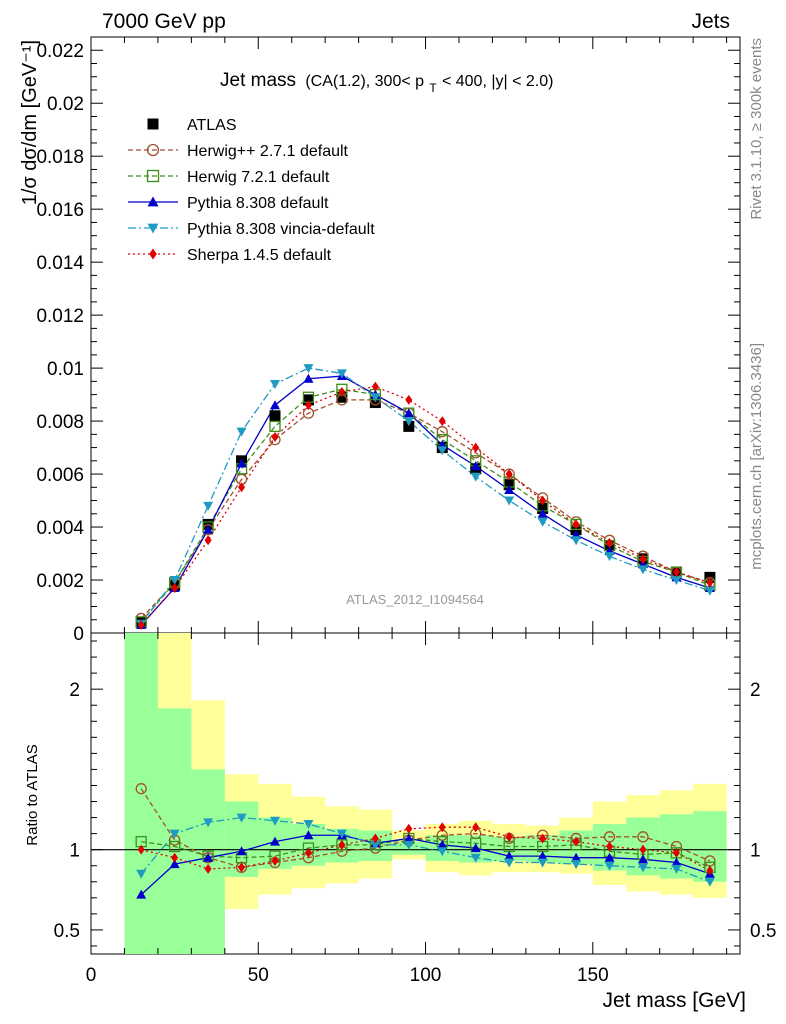  I want to click on y-tick-label-top: 0.014, so click(60, 263).